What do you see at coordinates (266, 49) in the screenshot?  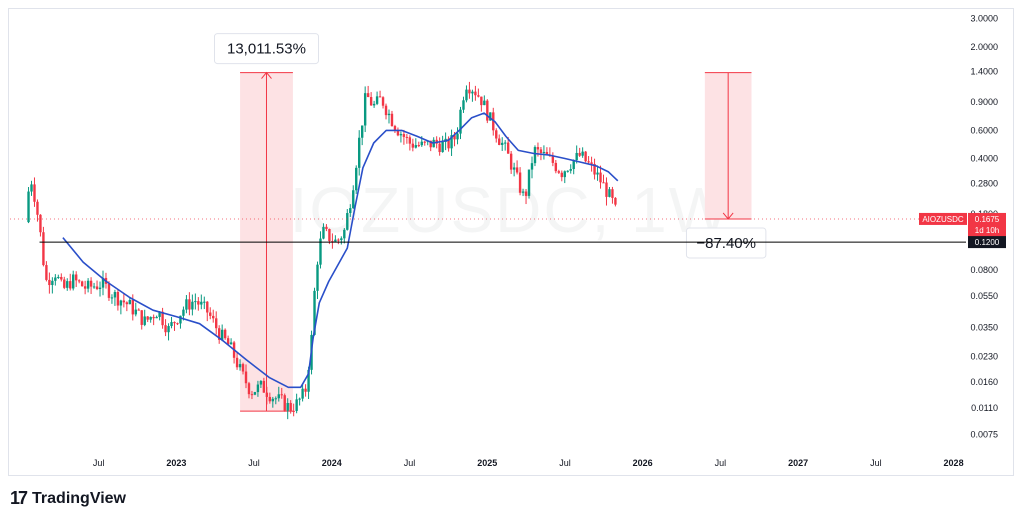 I see `measure-up-box` at bounding box center [266, 49].